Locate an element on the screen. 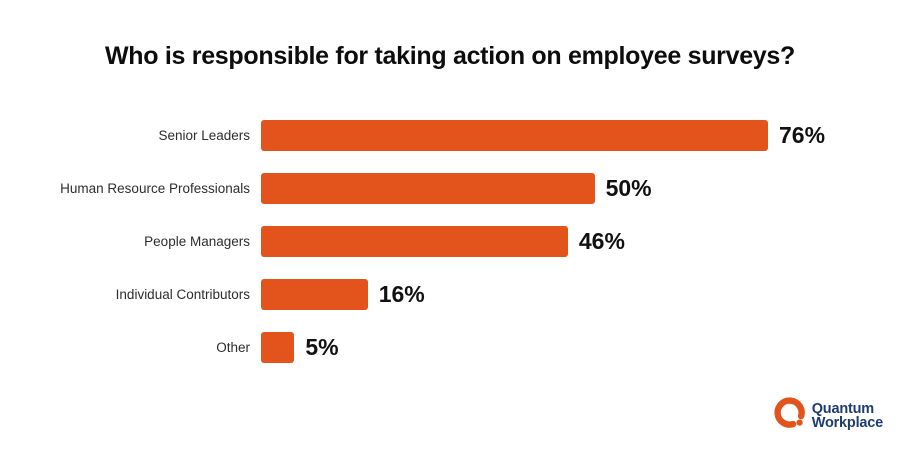 Image resolution: width=900 pixels, height=450 pixels. category-label: Other is located at coordinates (233, 347).